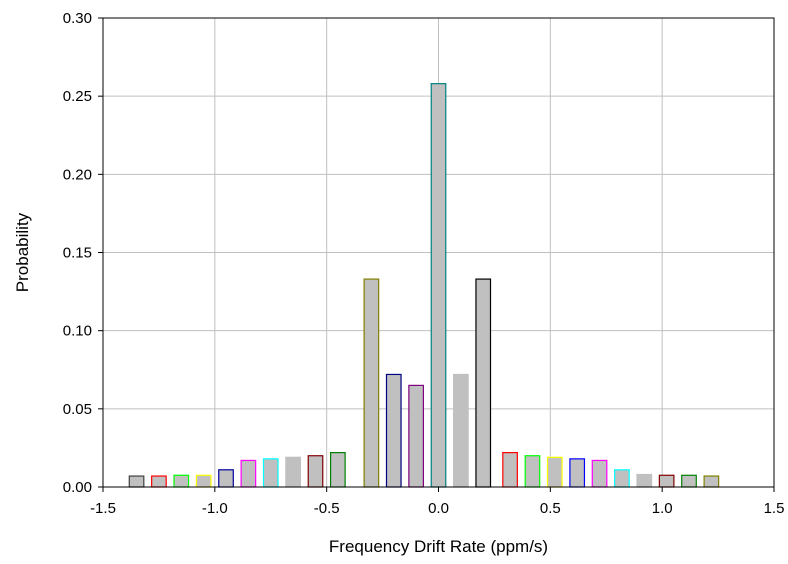 This screenshot has height=564, width=788. I want to click on y-tick-label: 0.05, so click(77, 409).